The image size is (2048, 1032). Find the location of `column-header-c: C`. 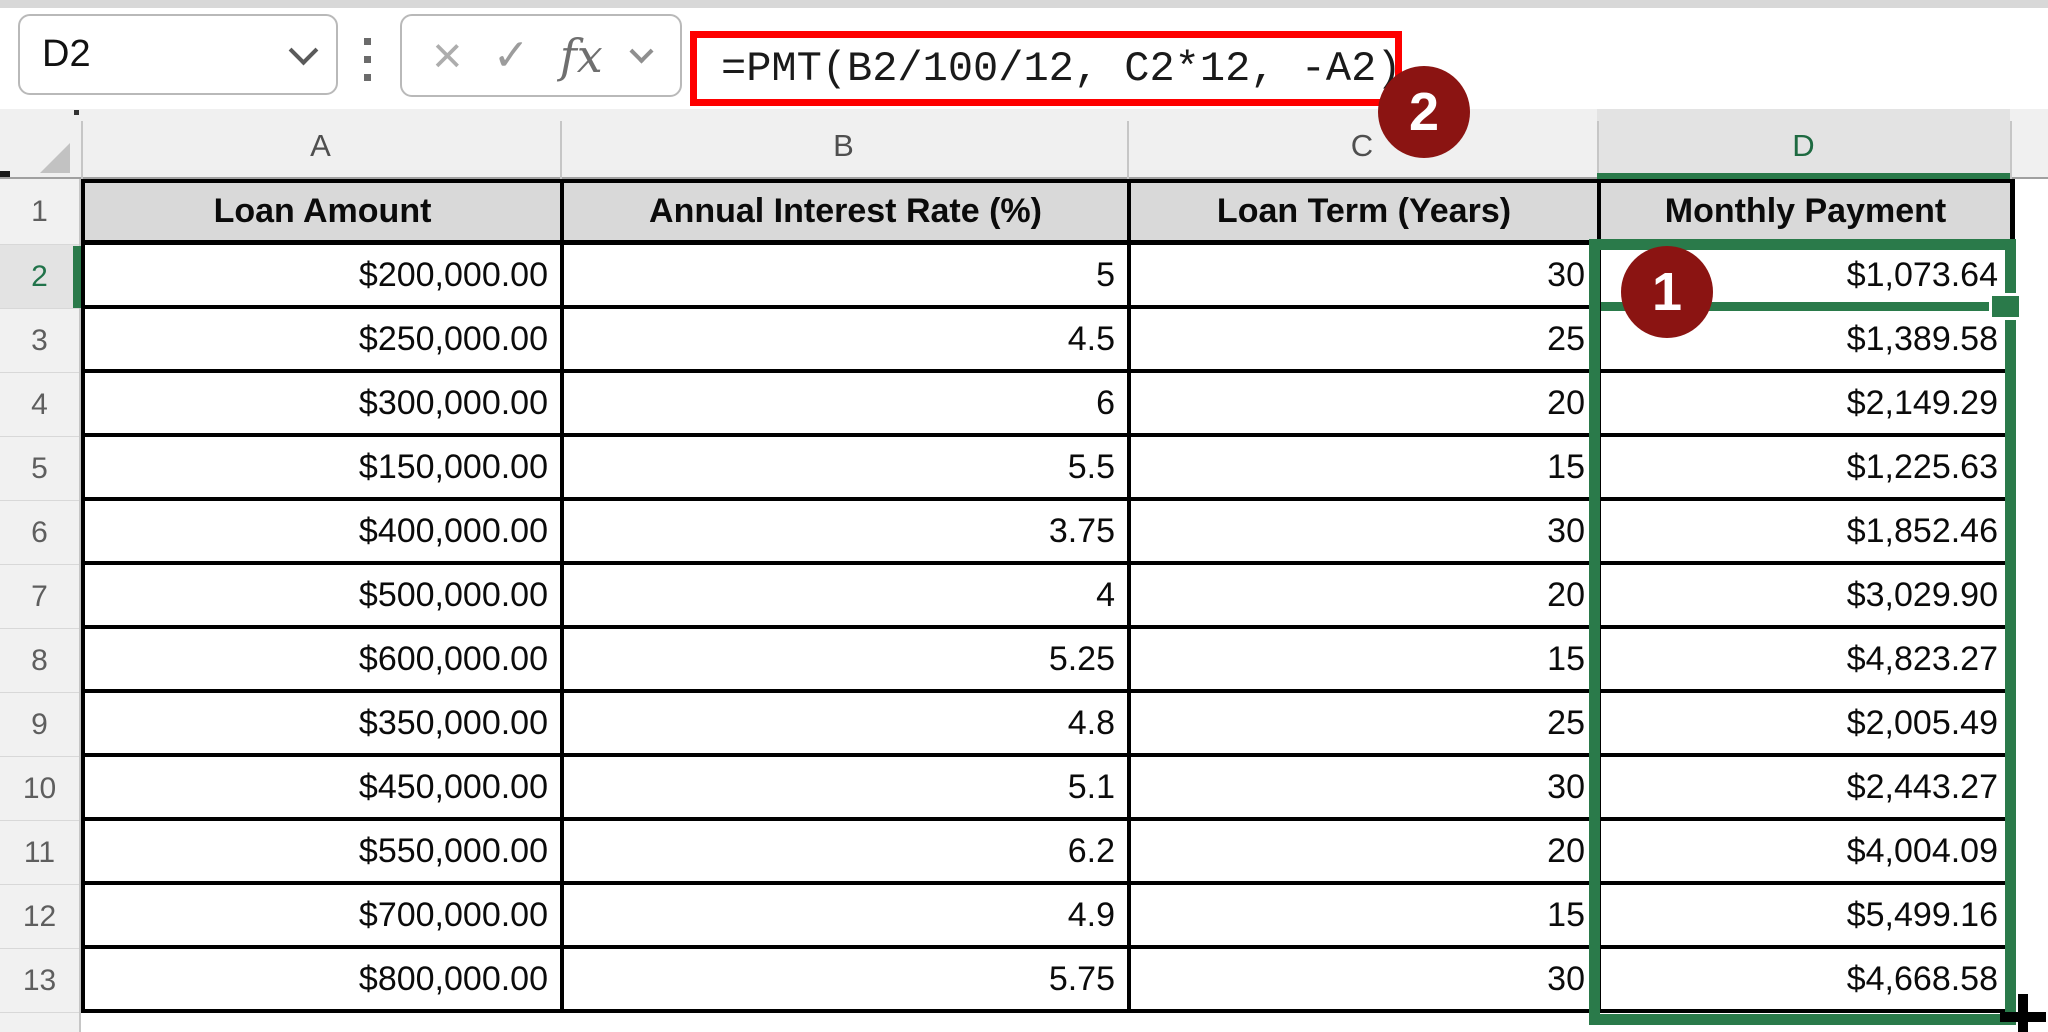

column-header-c: C is located at coordinates (1362, 145).